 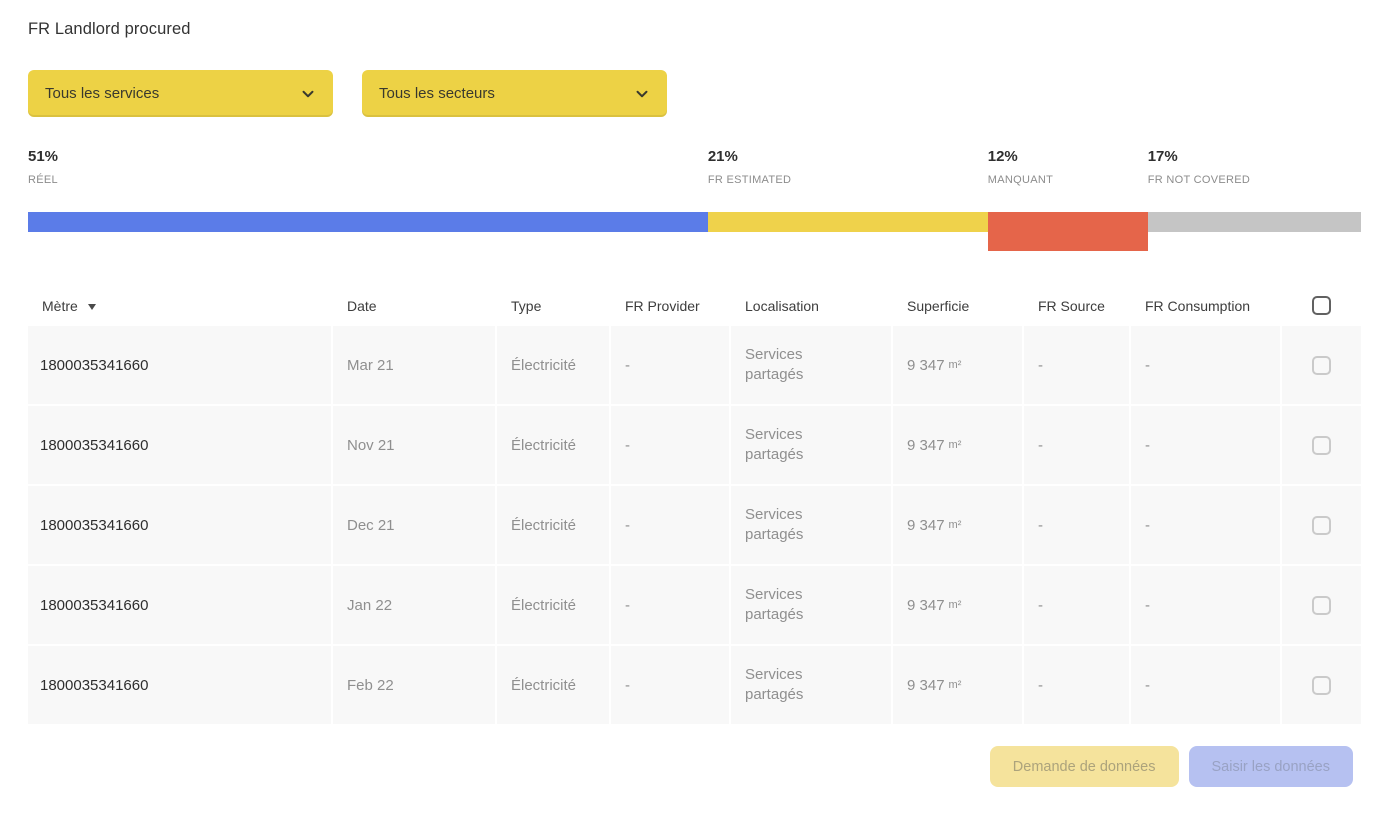 What do you see at coordinates (1254, 222) in the screenshot?
I see `bar-segment-fr-not-covered` at bounding box center [1254, 222].